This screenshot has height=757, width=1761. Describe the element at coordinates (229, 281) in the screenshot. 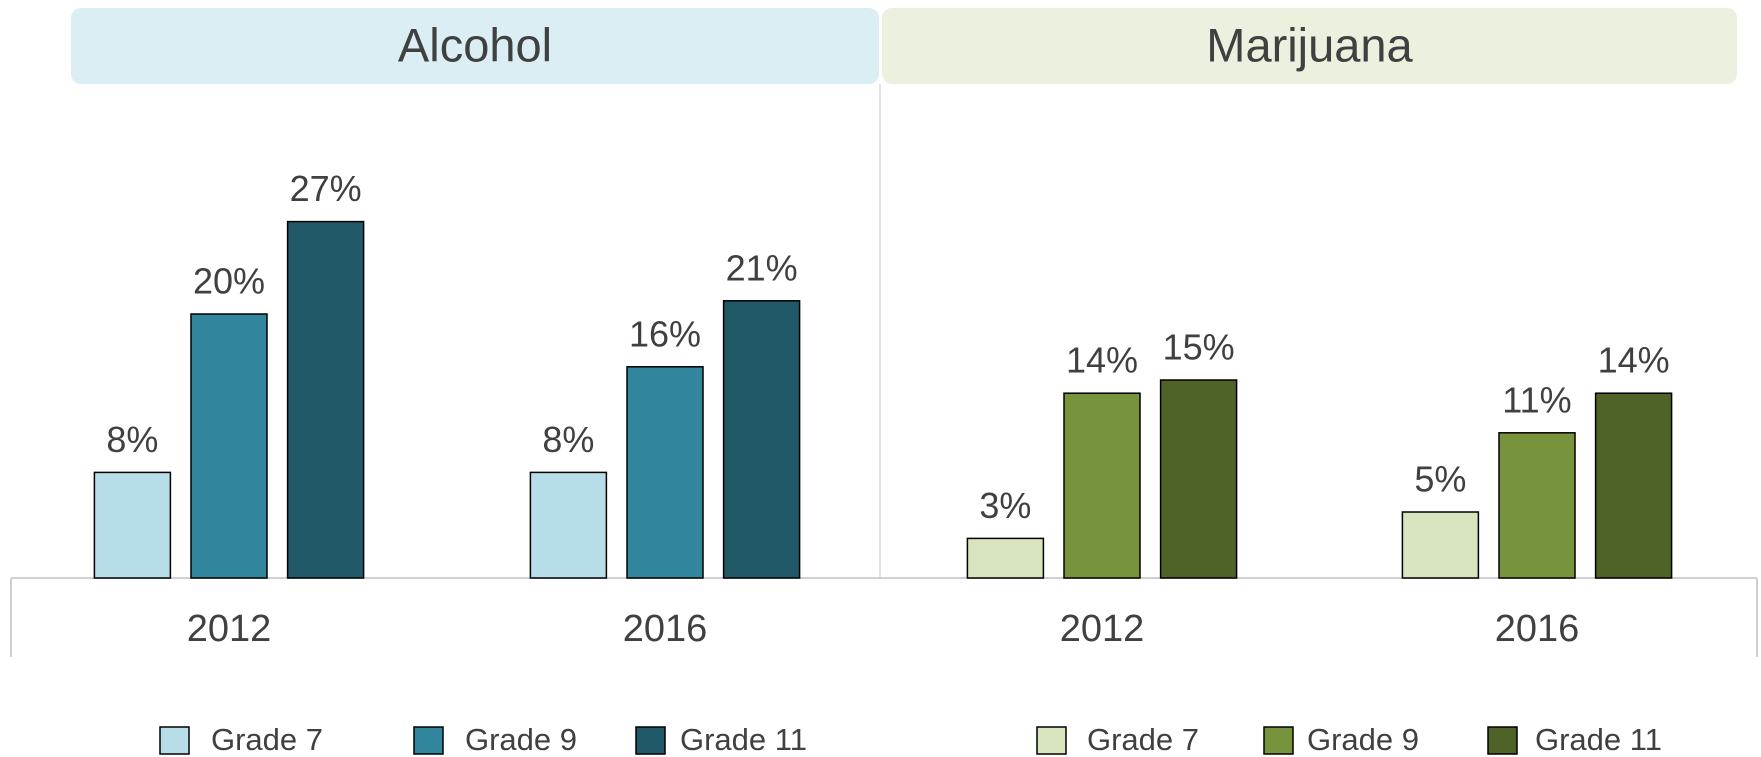

I see `value-label: 20%` at that location.